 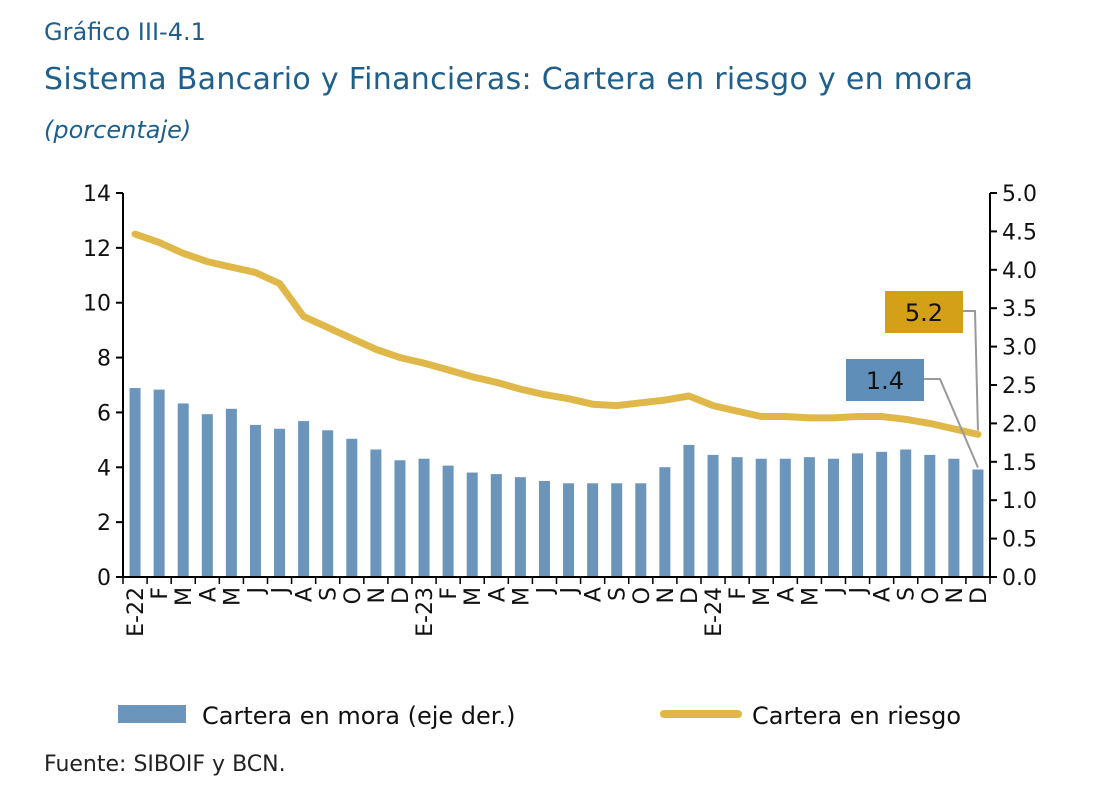 I want to click on x-tick-label: E-24, so click(x=714, y=612).